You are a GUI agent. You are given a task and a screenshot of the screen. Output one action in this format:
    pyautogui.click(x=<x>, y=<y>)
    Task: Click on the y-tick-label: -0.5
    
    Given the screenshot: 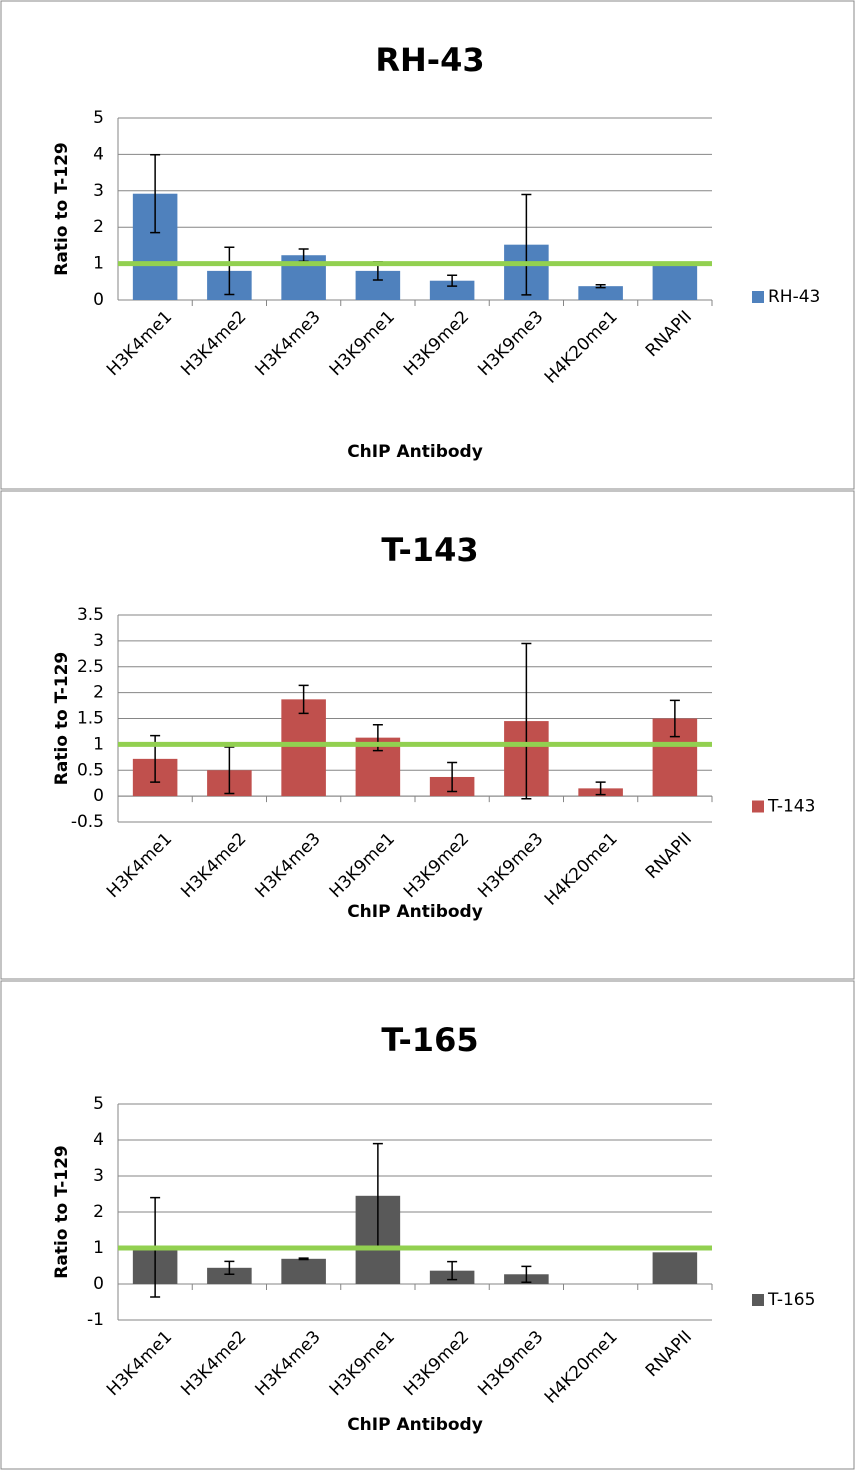 What is the action you would take?
    pyautogui.click(x=87, y=822)
    